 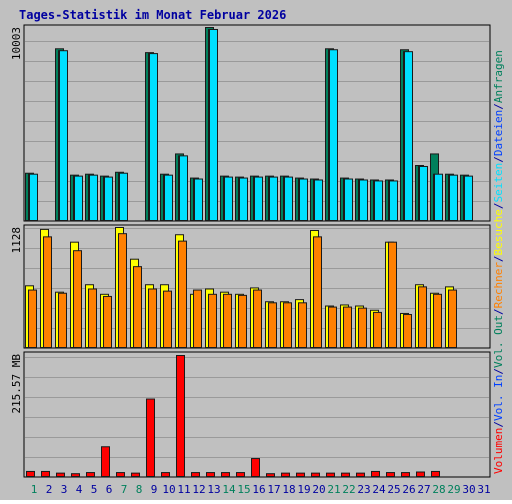 I want to click on legend-part: Anfragen, so click(x=498, y=76).